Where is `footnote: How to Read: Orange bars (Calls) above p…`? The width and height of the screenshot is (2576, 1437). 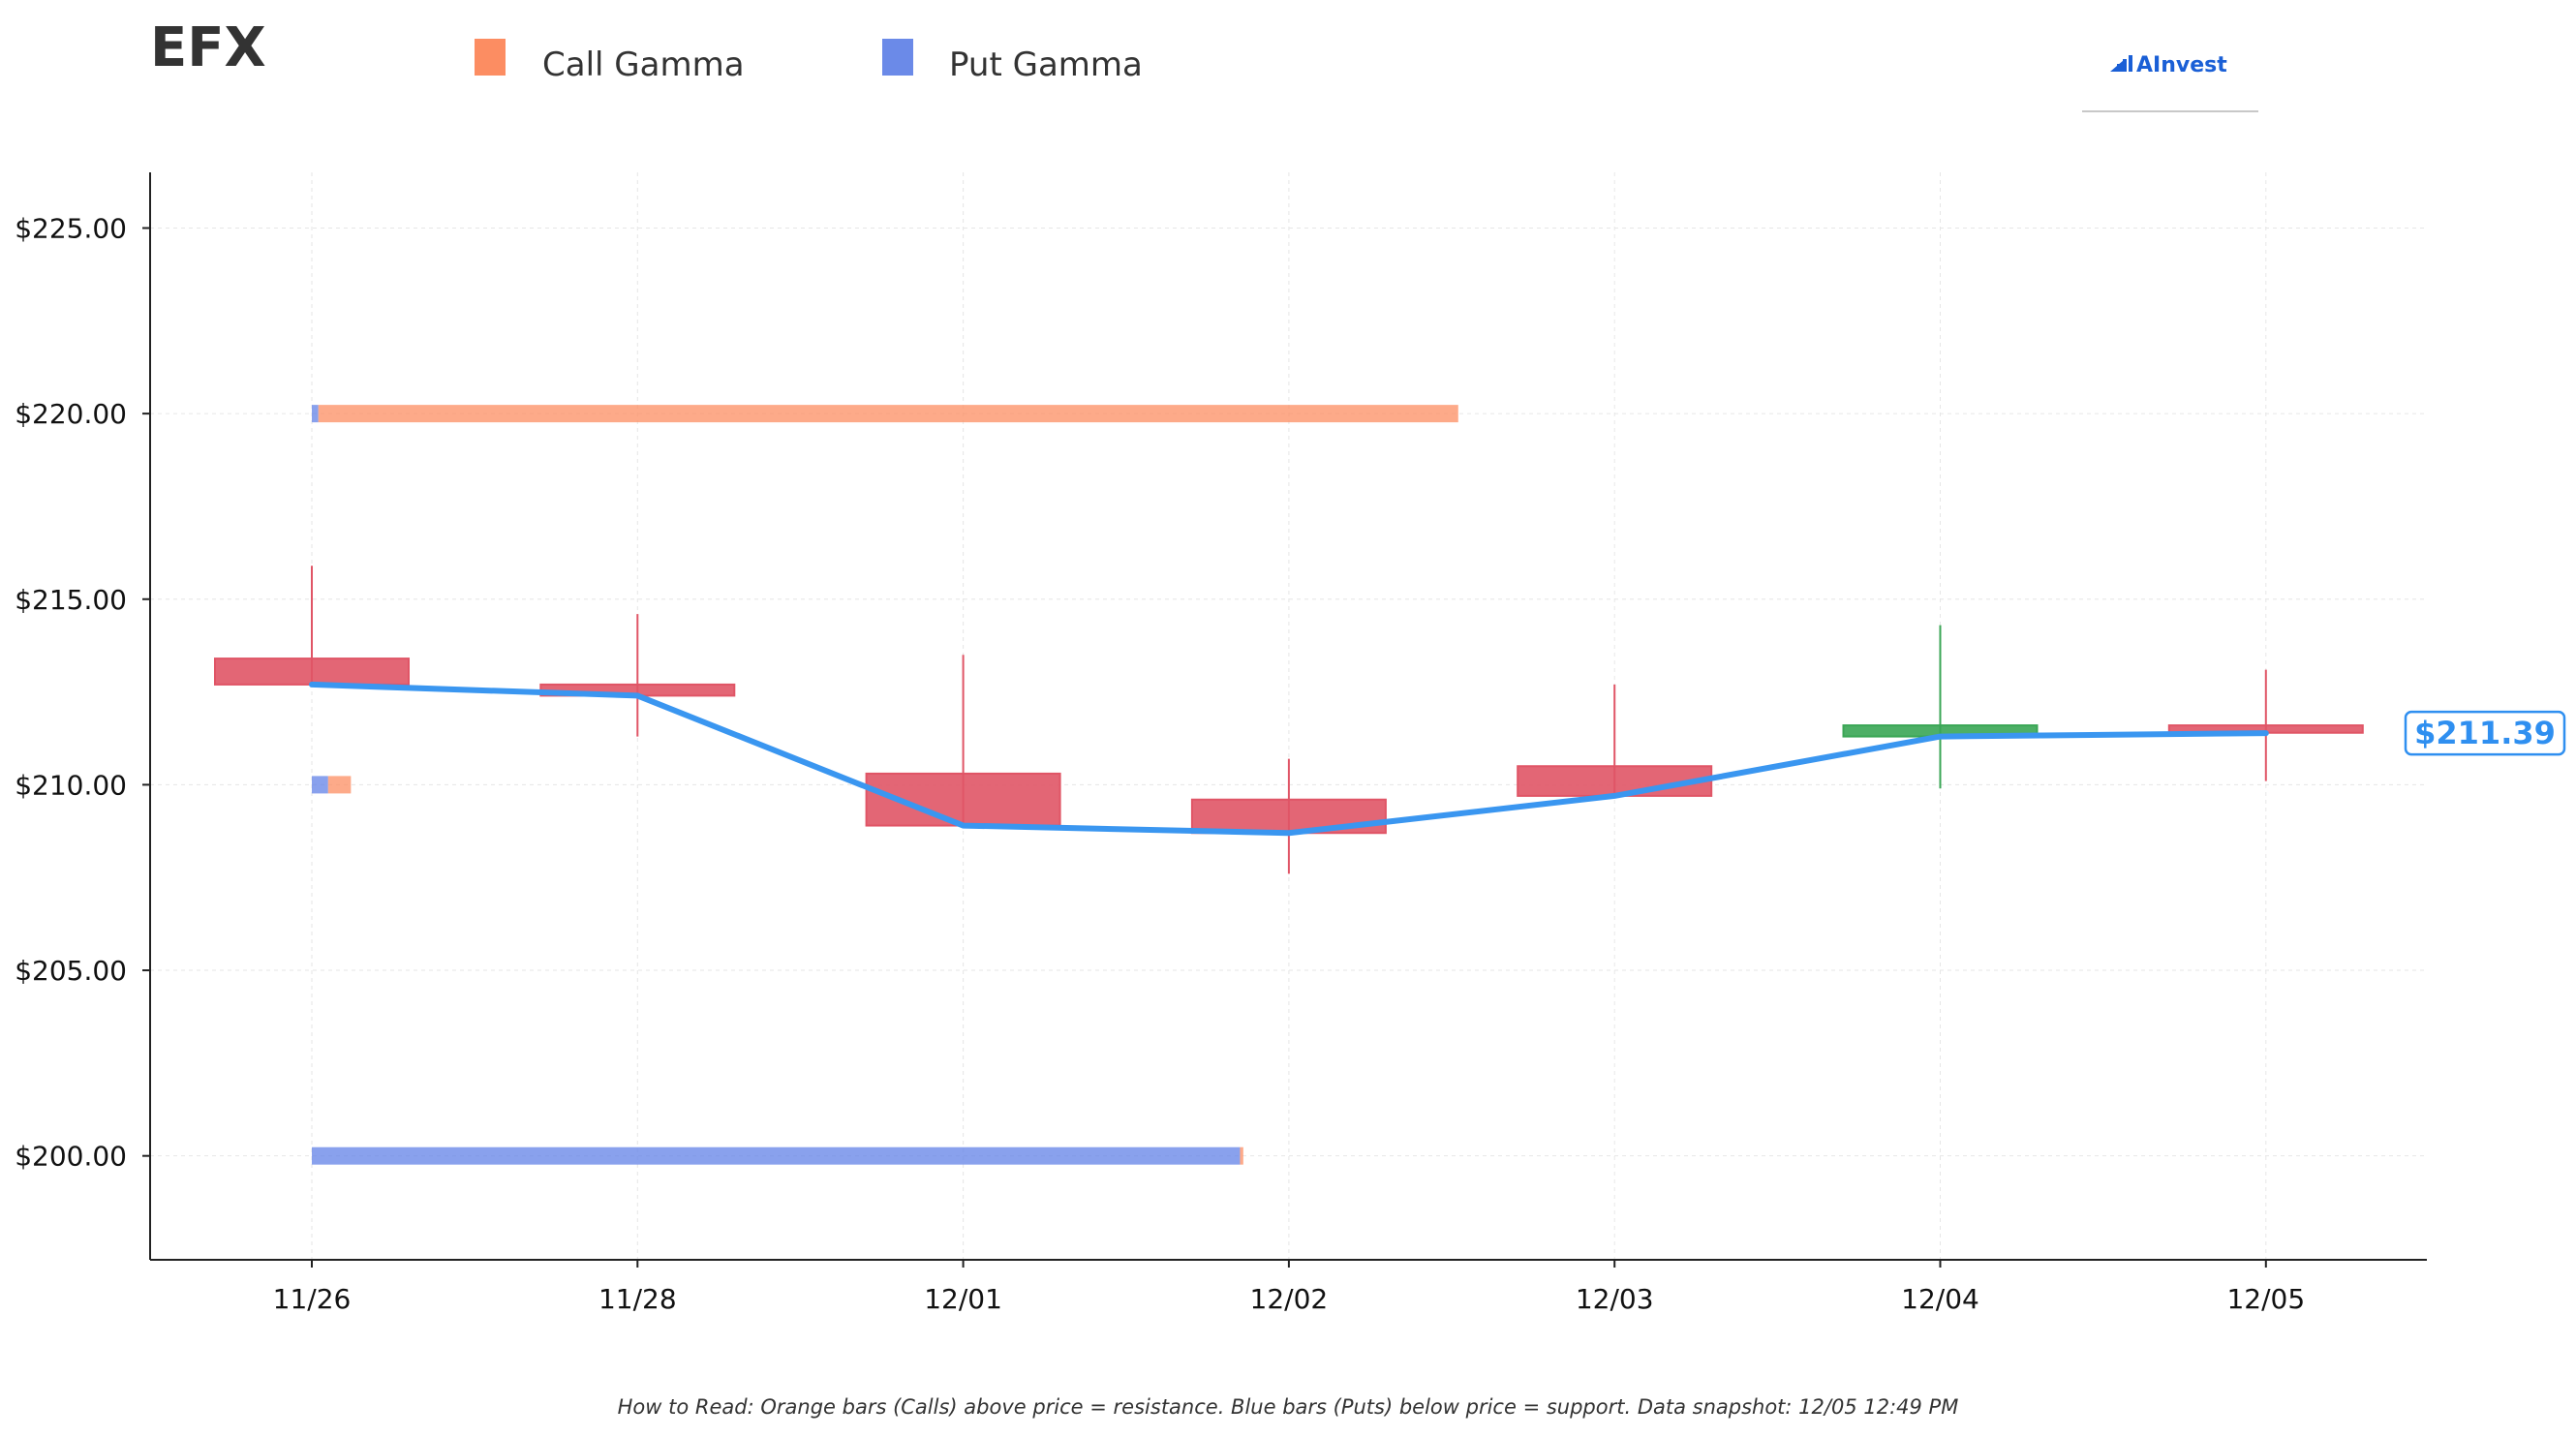
footnote: How to Read: Orange bars (Calls) above p… is located at coordinates (1288, 1407).